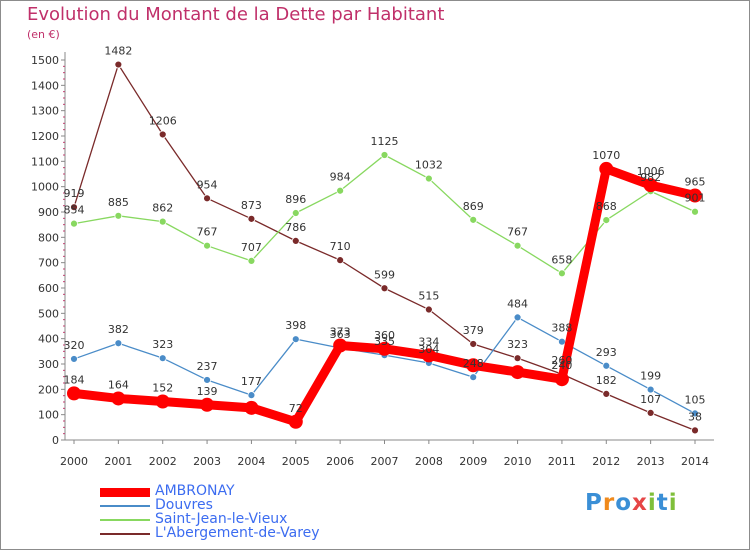 The height and width of the screenshot is (550, 750). I want to click on y-tick-label: 1500, so click(45, 60).